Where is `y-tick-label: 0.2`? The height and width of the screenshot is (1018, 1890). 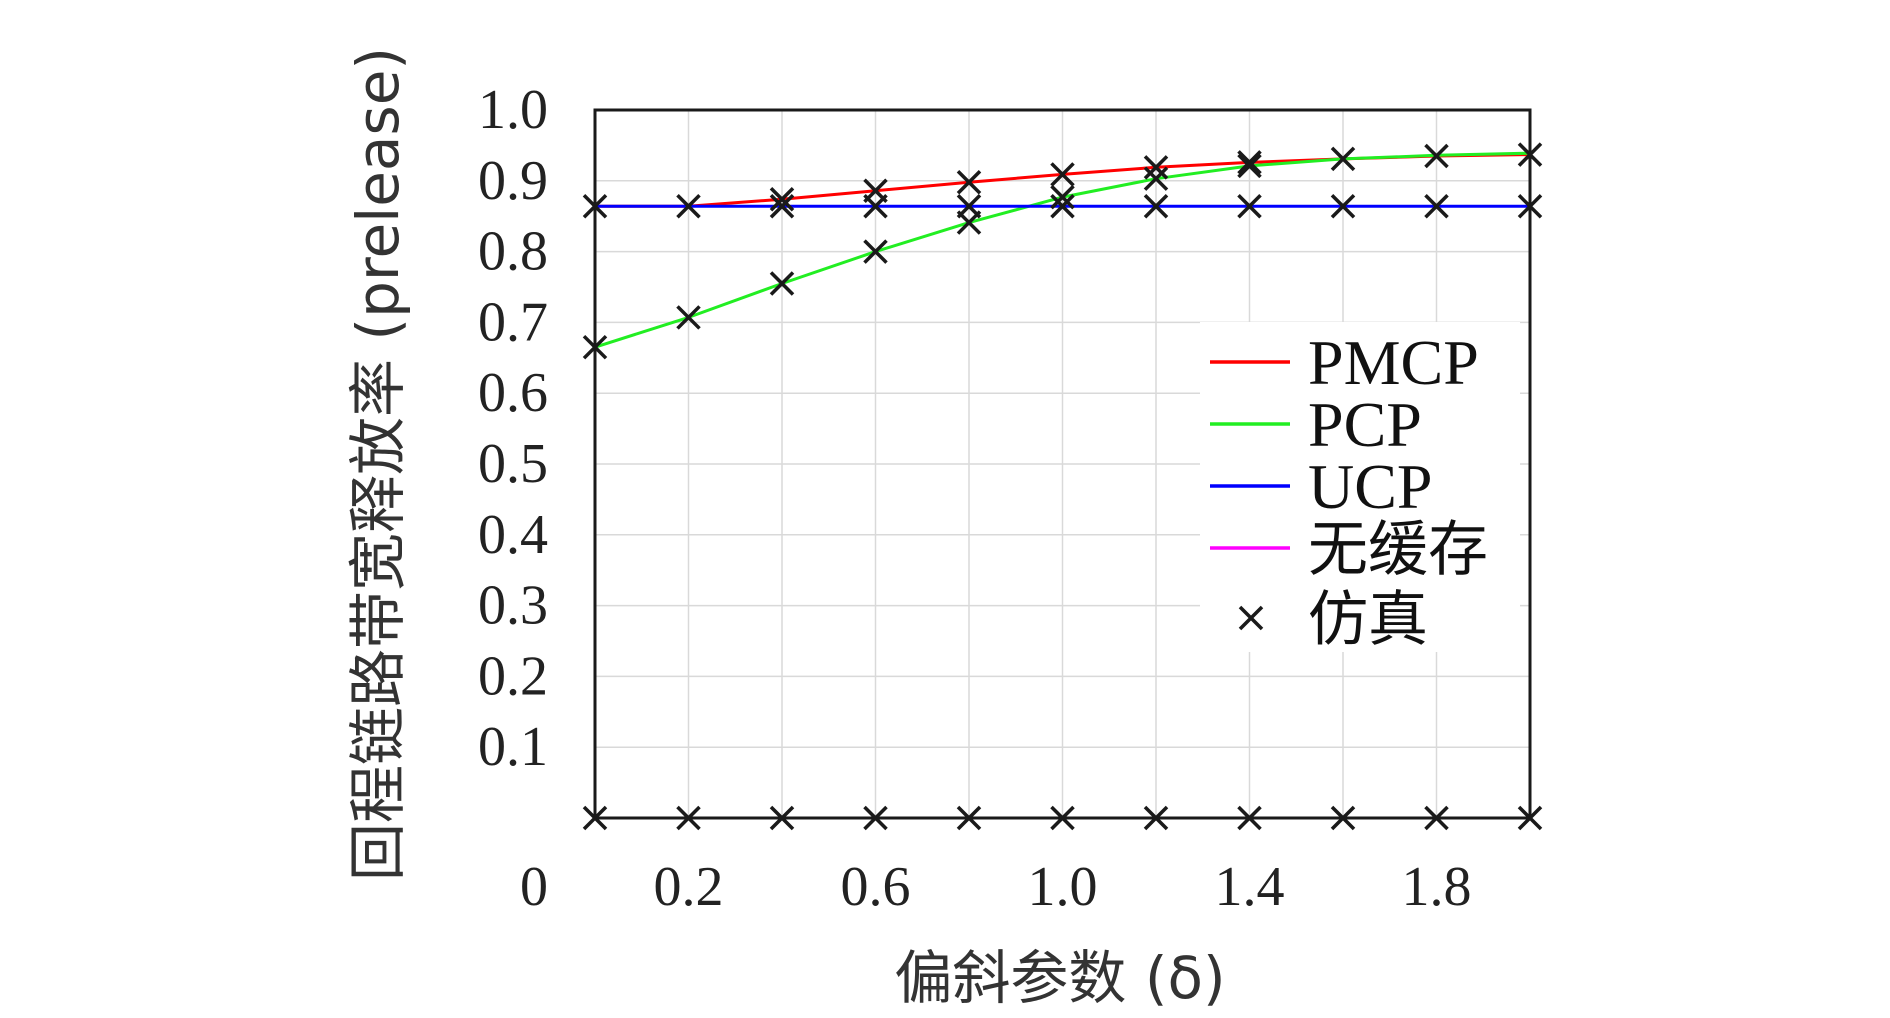
y-tick-label: 0.2 is located at coordinates (513, 676).